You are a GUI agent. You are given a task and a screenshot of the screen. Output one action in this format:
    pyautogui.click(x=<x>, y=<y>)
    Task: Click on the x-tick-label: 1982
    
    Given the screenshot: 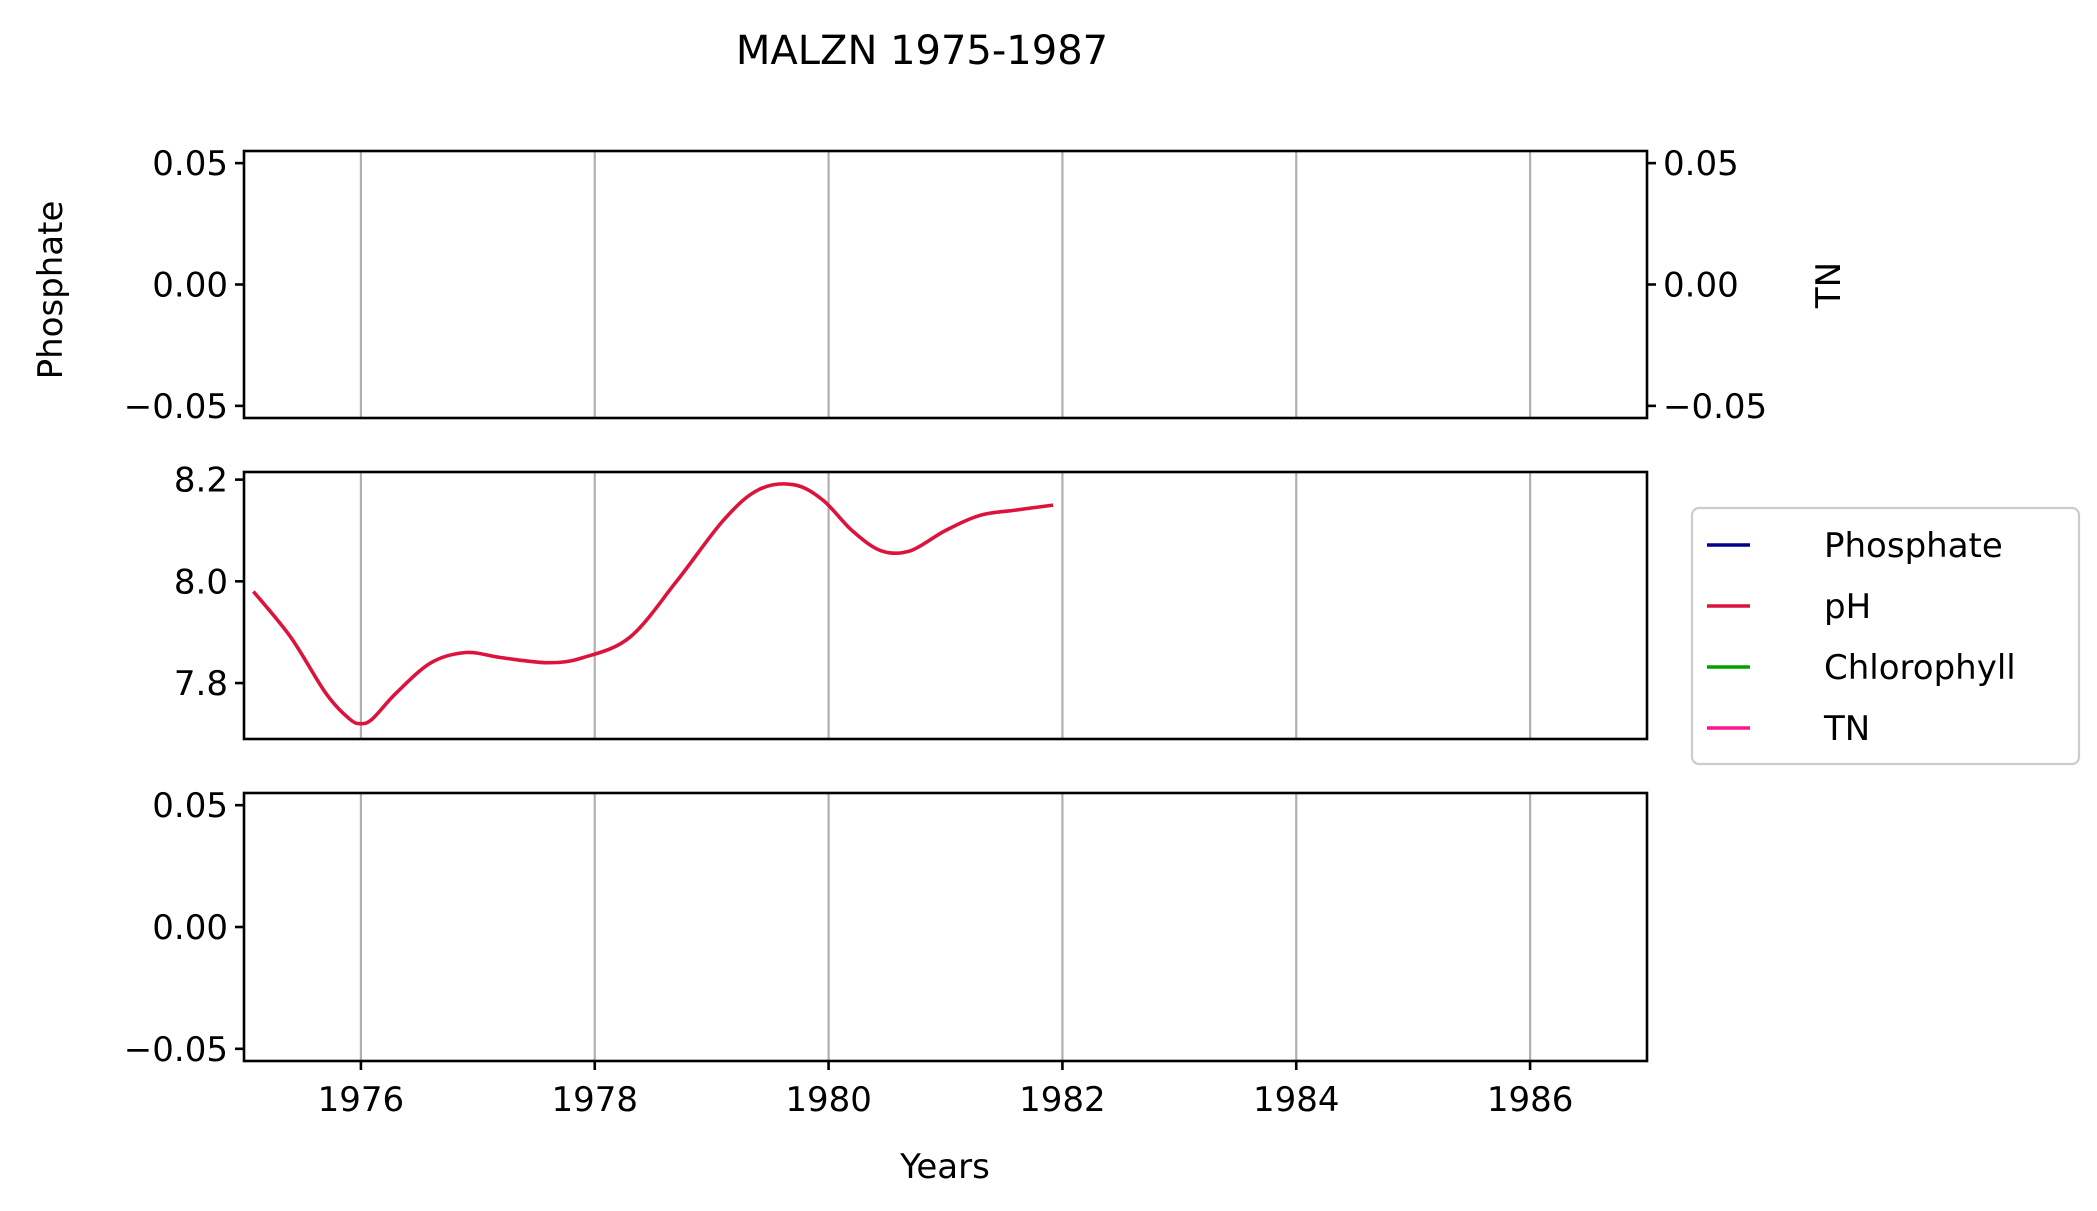 What is the action you would take?
    pyautogui.click(x=1062, y=1100)
    